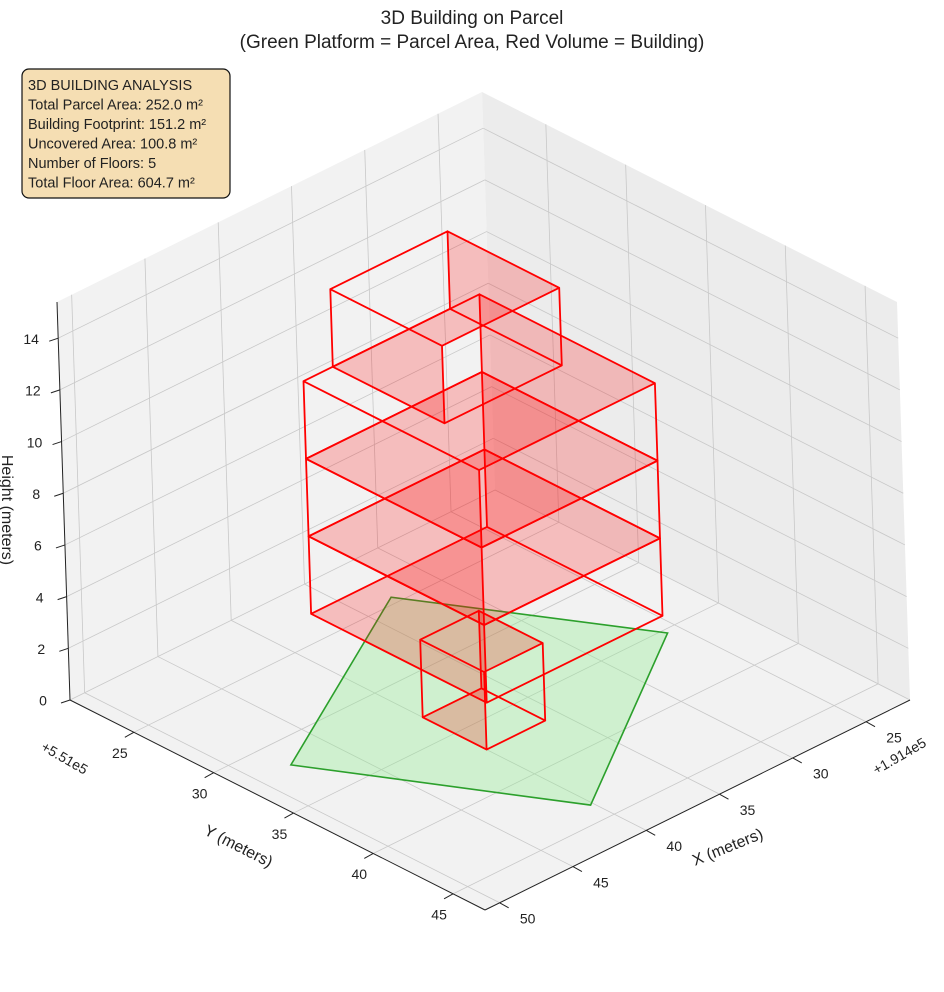 The height and width of the screenshot is (992, 944). I want to click on annotation-box, so click(126, 133).